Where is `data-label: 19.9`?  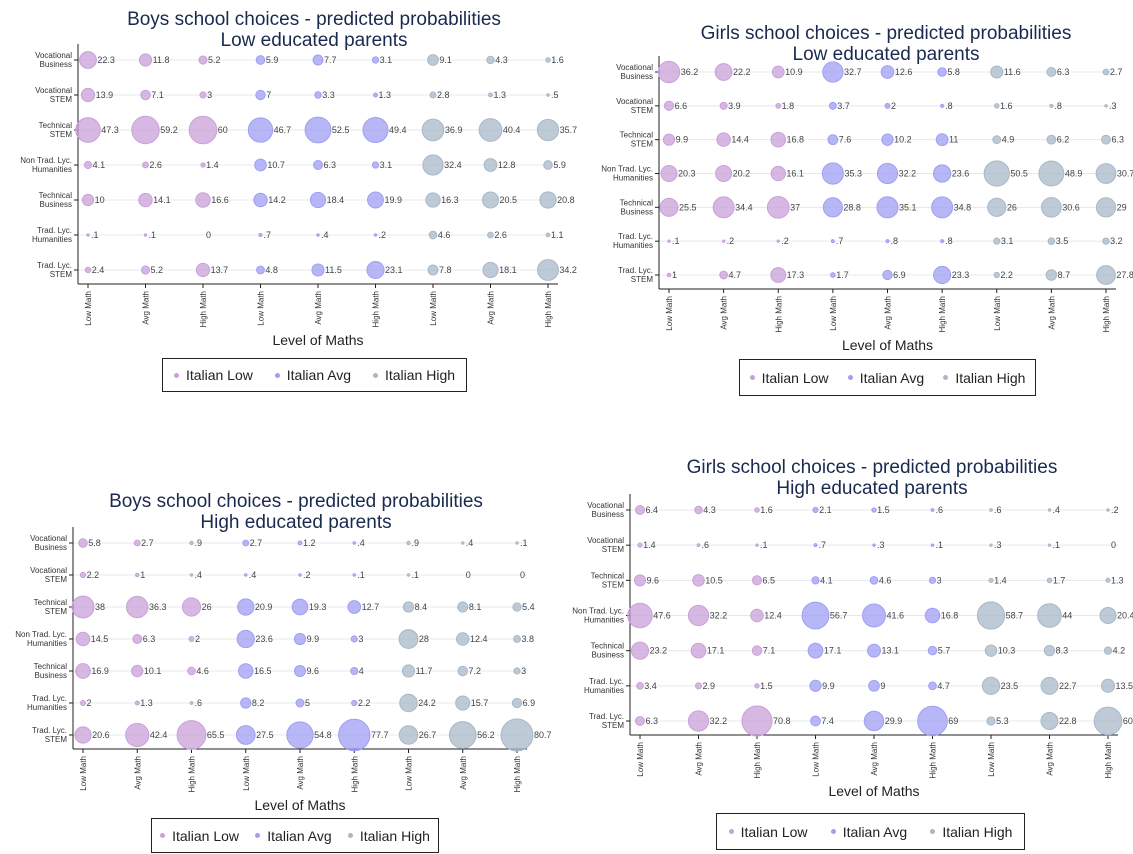
data-label: 19.9 is located at coordinates (393, 200).